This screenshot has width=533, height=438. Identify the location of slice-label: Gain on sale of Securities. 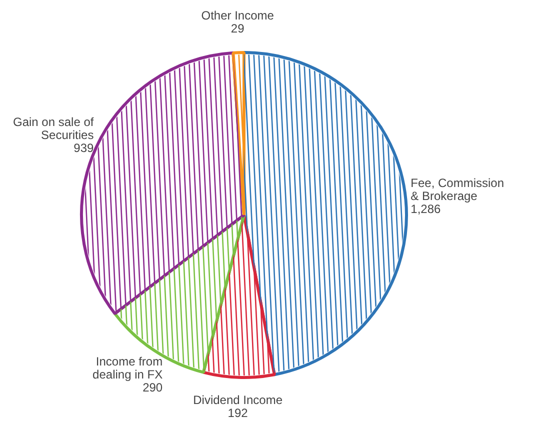
(53, 128).